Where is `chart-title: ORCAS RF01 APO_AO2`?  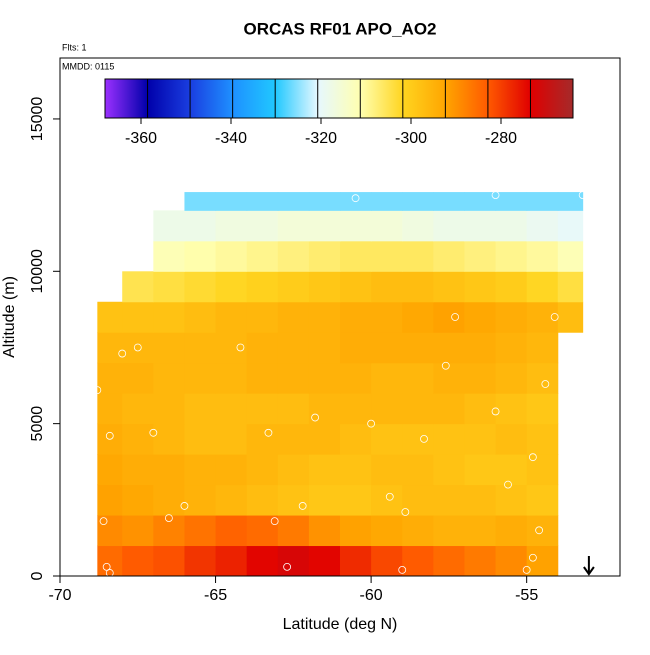
chart-title: ORCAS RF01 APO_AO2 is located at coordinates (339, 28).